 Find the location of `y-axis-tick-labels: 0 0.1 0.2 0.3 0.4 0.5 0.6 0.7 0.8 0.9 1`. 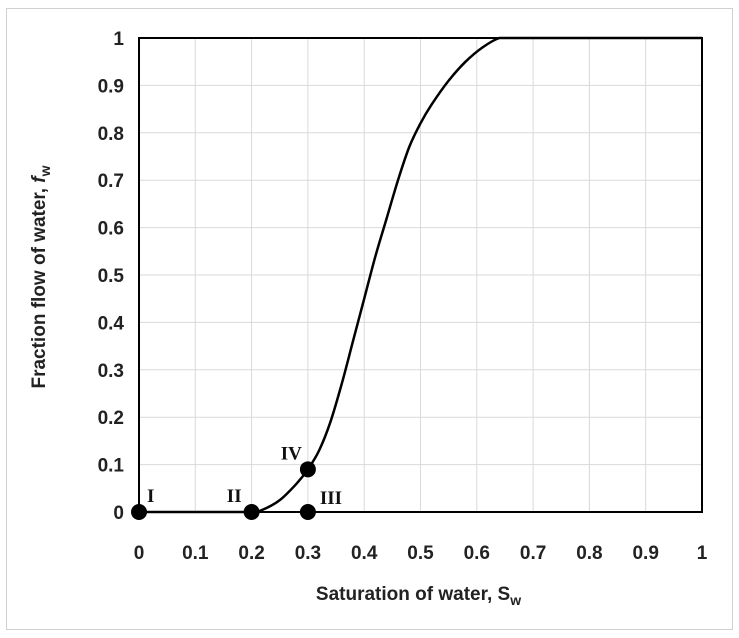

y-axis-tick-labels: 0 0.1 0.2 0.3 0.4 0.5 0.6 0.7 0.8 0.9 1 is located at coordinates (111, 276).